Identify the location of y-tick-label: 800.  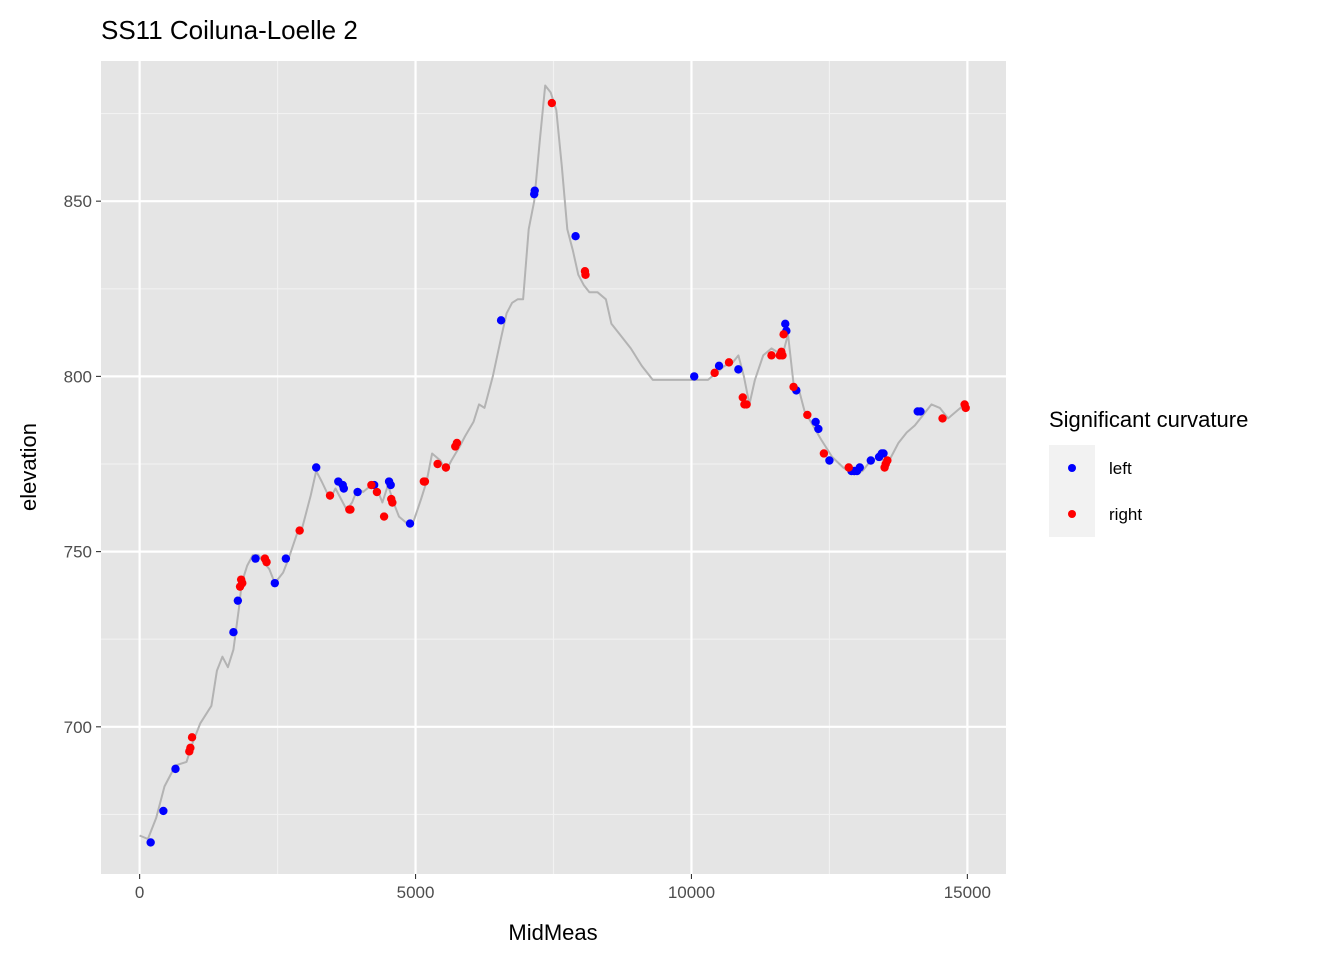
(78, 376).